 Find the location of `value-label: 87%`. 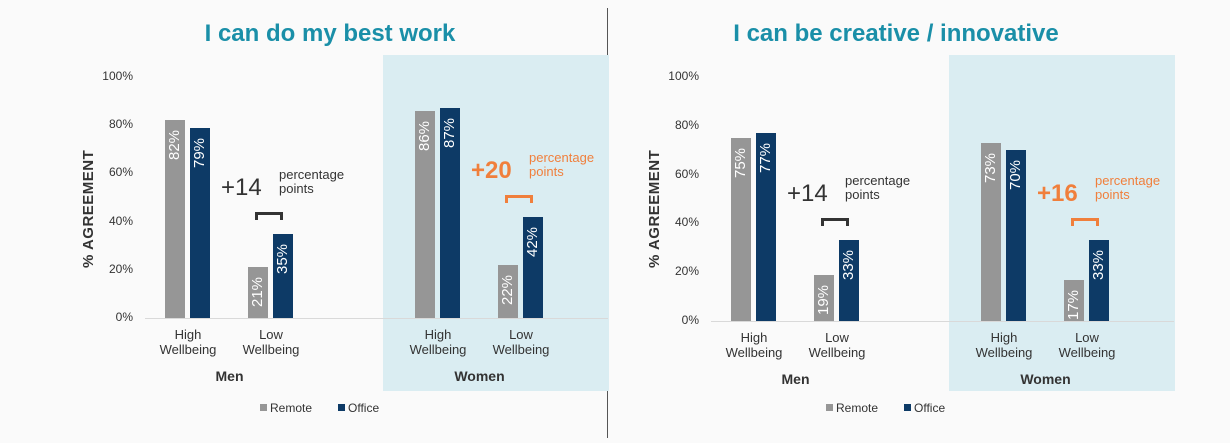

value-label: 87% is located at coordinates (449, 133).